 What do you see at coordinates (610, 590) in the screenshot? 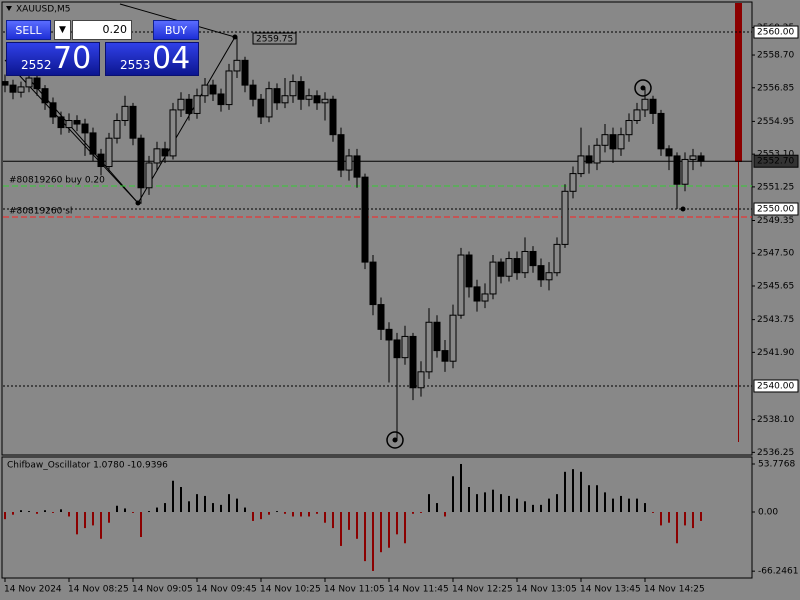
I see `x-tick-label: 14 Nov 13:45` at bounding box center [610, 590].